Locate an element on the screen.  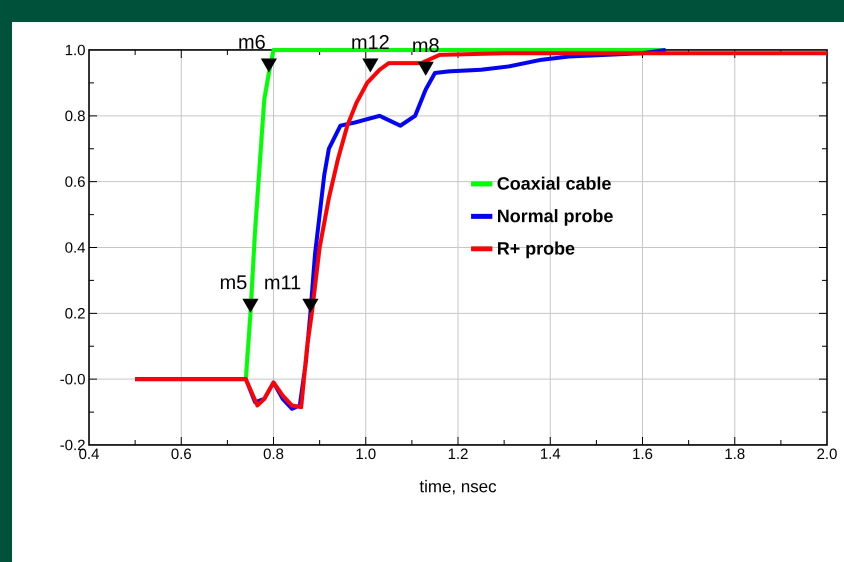
annotation: m5 is located at coordinates (233, 282).